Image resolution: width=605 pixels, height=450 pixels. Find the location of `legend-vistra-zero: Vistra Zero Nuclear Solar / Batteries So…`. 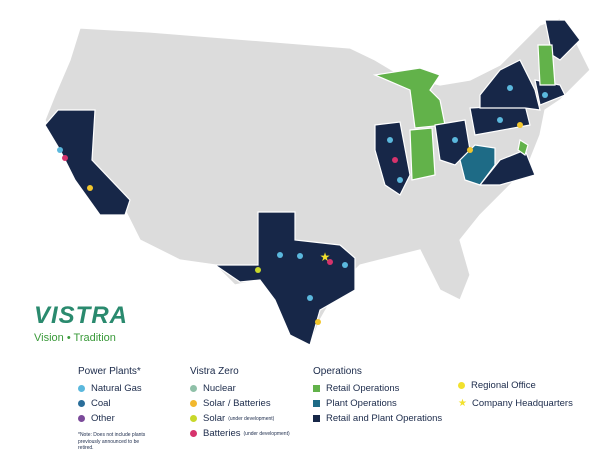

legend-vistra-zero: Vistra Zero Nuclear Solar / Batteries So… is located at coordinates (240, 403).